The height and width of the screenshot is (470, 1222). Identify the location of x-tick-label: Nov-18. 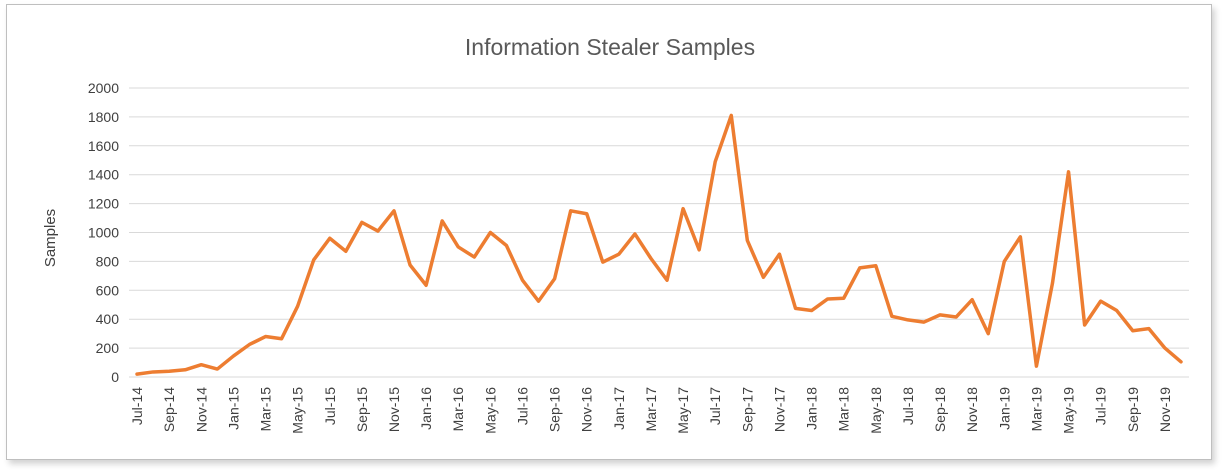
(972, 409).